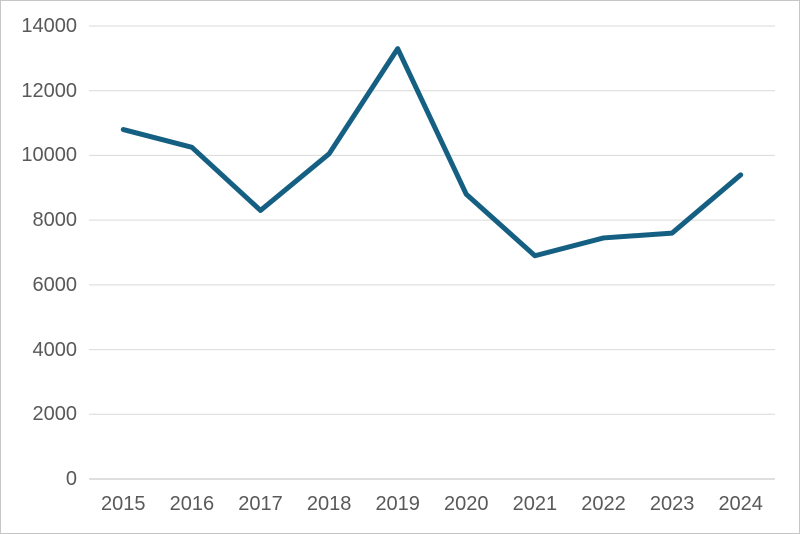  What do you see at coordinates (535, 504) in the screenshot?
I see `x-tick-label: 2021` at bounding box center [535, 504].